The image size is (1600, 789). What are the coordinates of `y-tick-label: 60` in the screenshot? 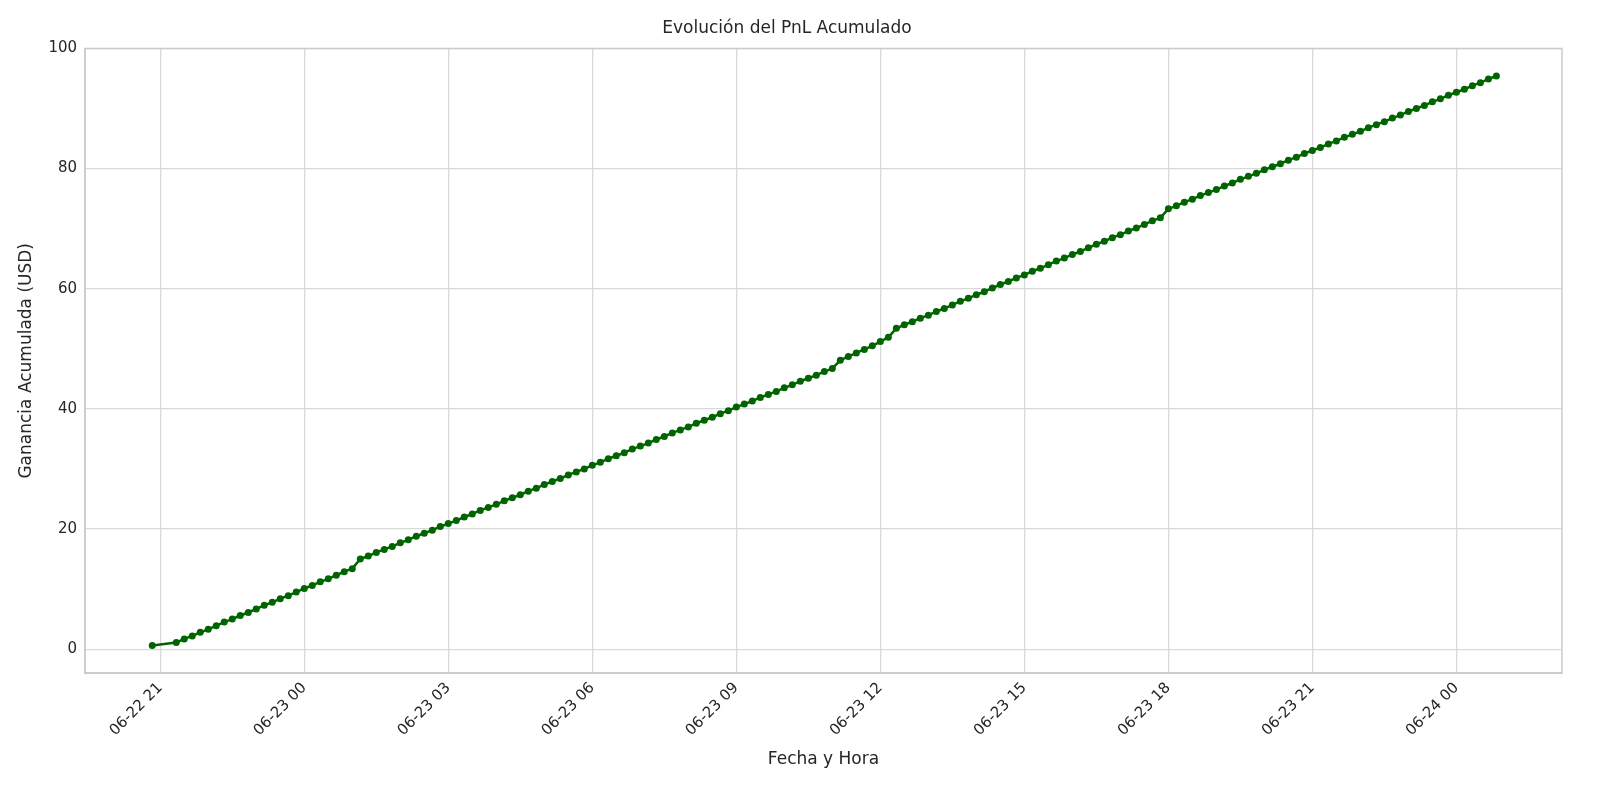 It's located at (67, 287).